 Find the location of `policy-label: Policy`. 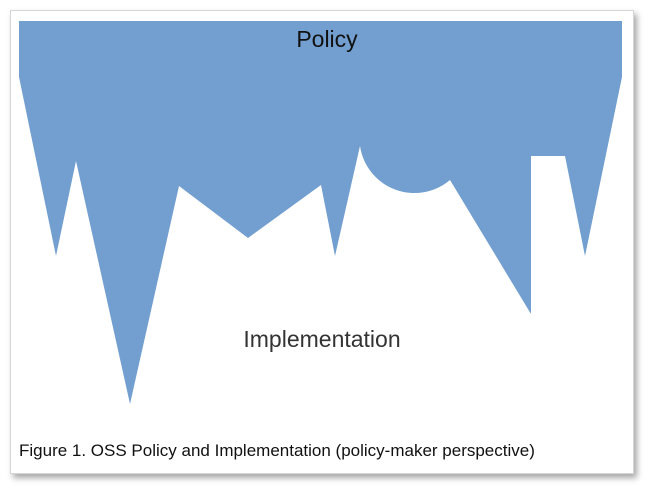

policy-label: Policy is located at coordinates (327, 39).